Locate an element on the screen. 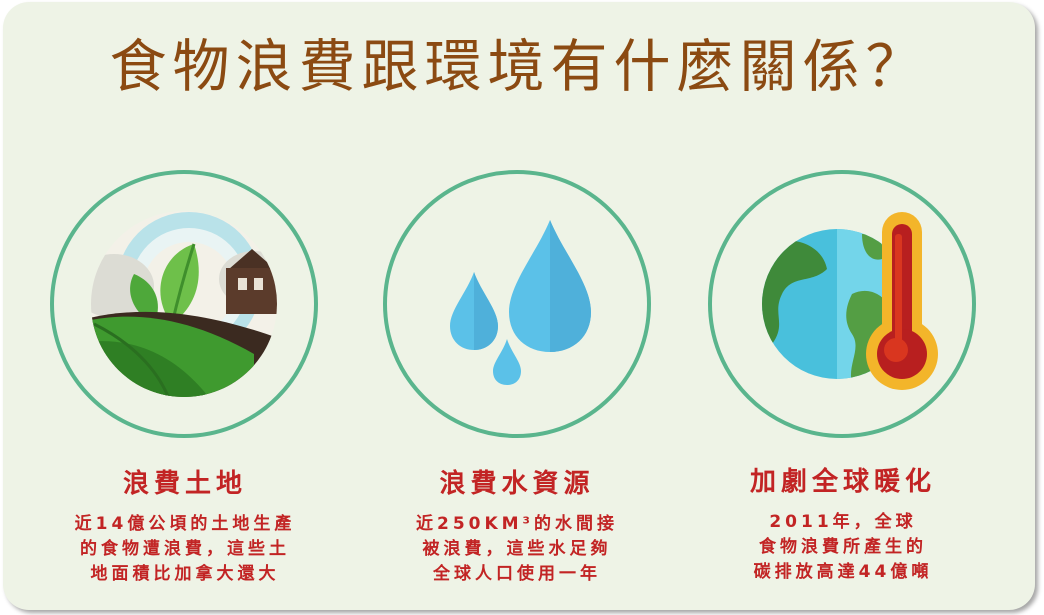  water-line-3: 全球人口使用一年 is located at coordinates (517, 574).